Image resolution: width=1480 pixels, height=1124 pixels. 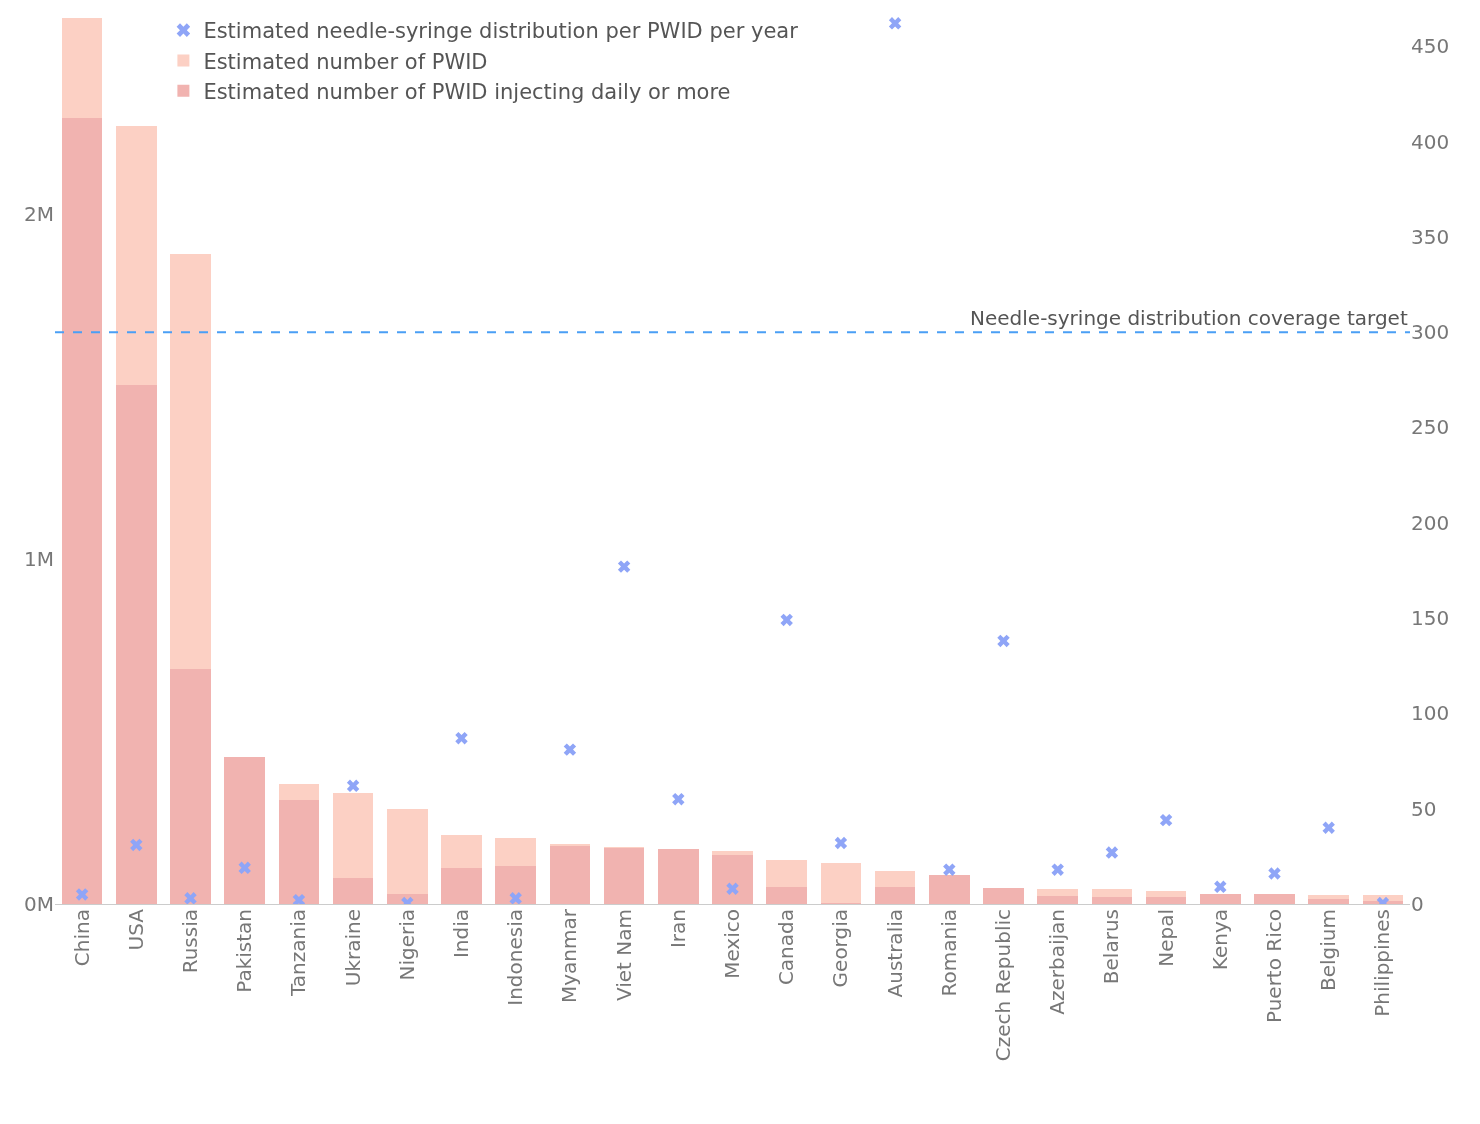 What do you see at coordinates (1328, 950) in the screenshot?
I see `x-tick-label: Belgium` at bounding box center [1328, 950].